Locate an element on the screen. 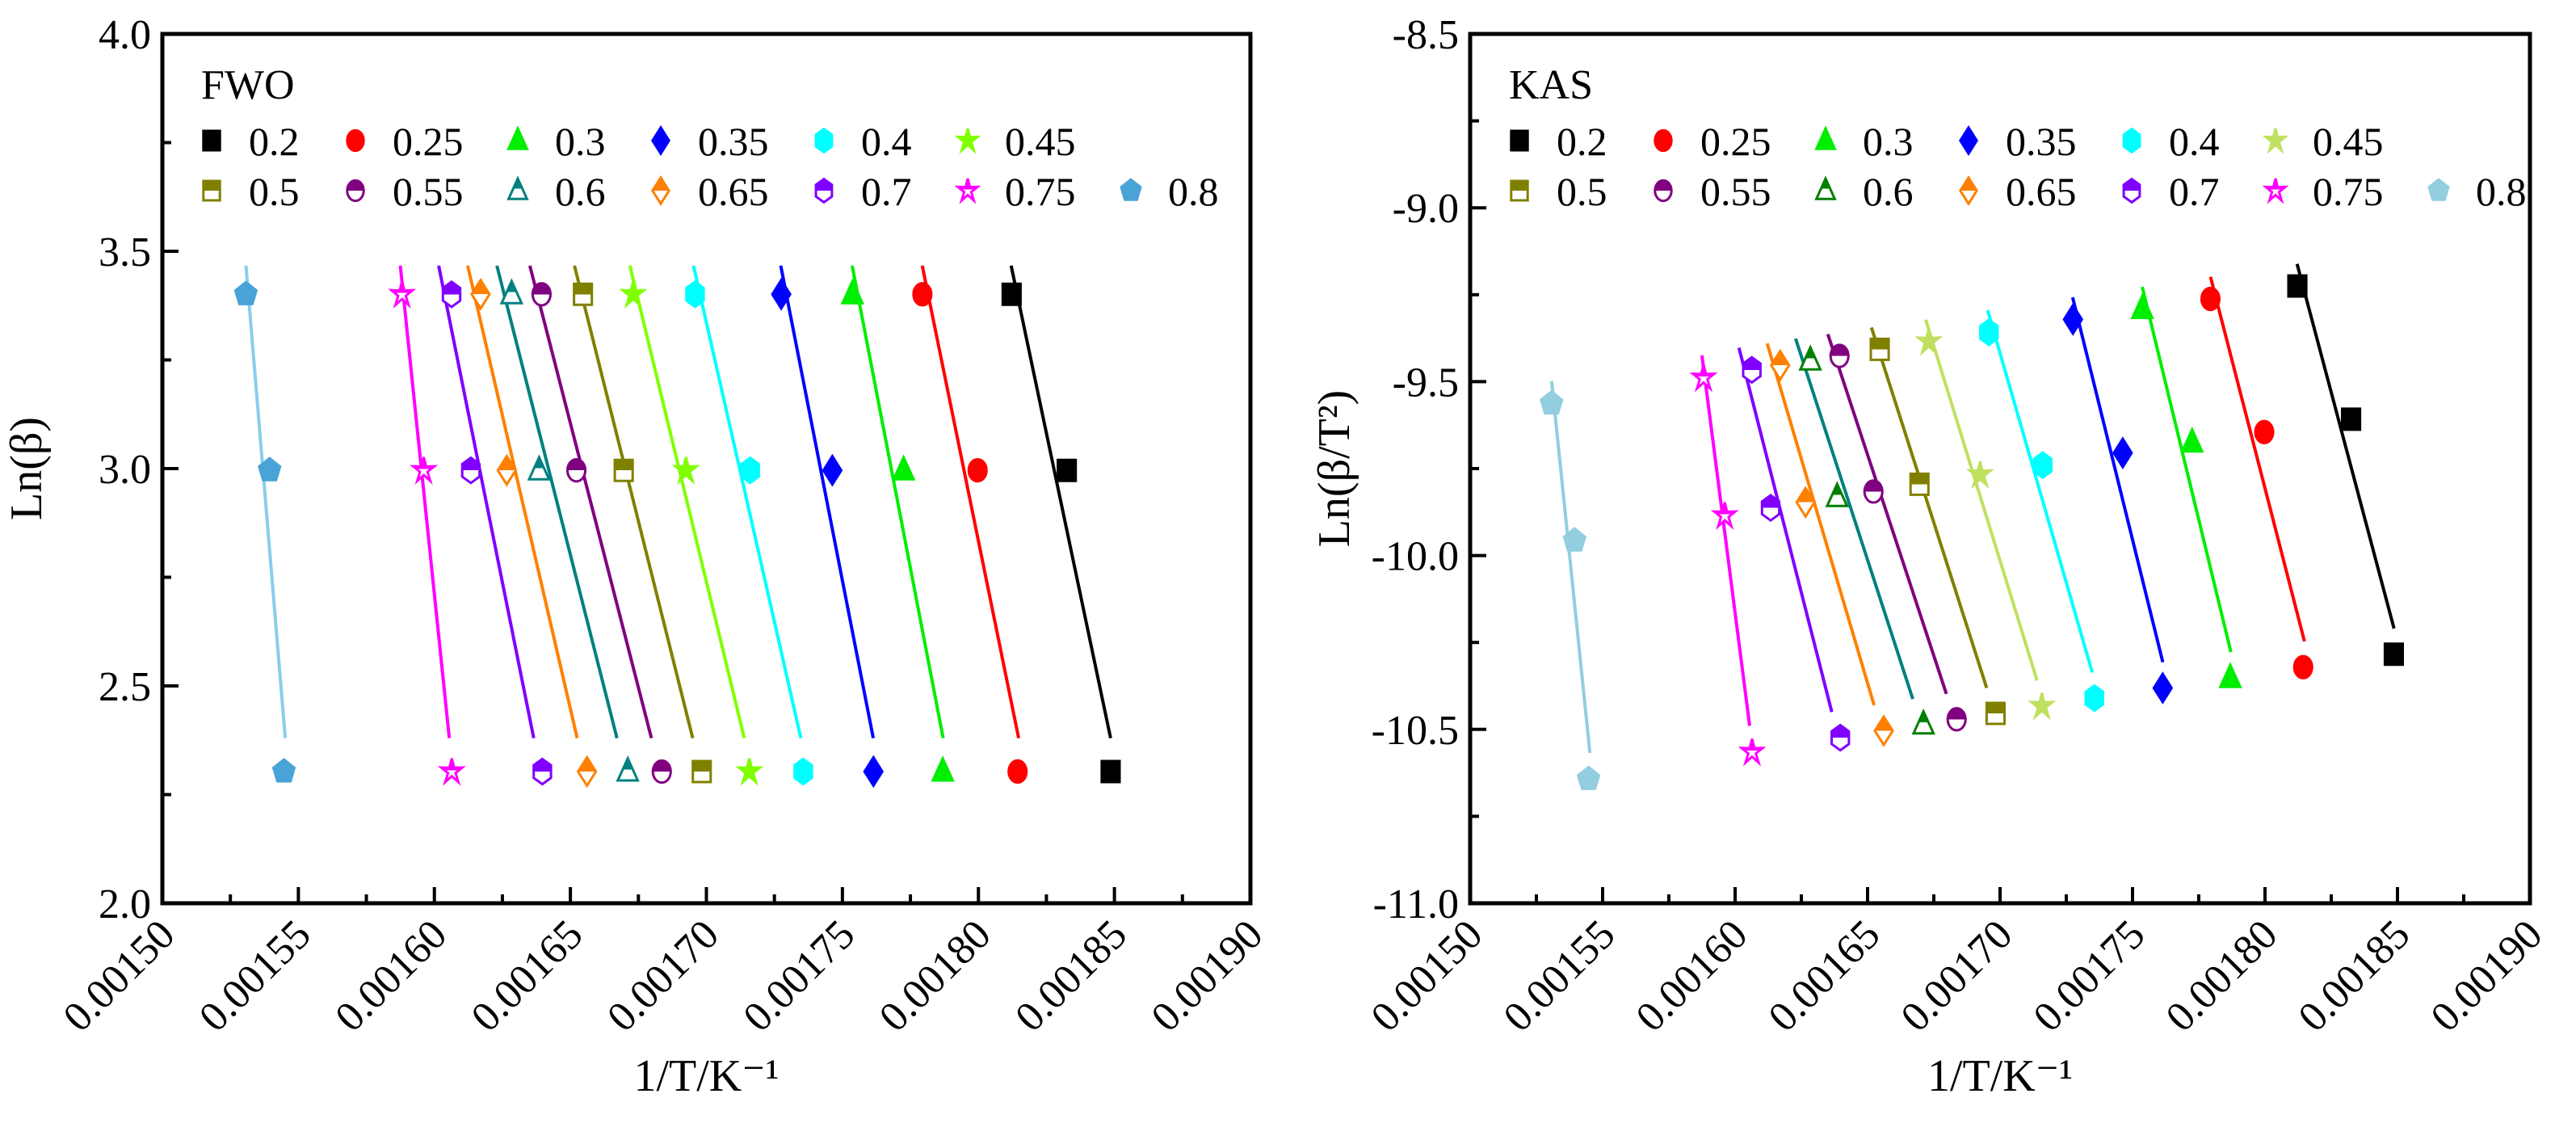 This screenshot has height=1123, width=2576. fit-line-0.75 is located at coordinates (425, 501).